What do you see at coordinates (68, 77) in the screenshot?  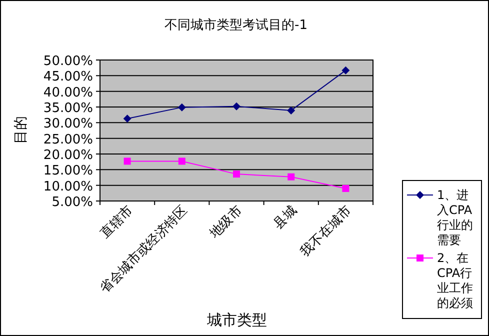 I see `y-tick-label: 45.00%` at bounding box center [68, 77].